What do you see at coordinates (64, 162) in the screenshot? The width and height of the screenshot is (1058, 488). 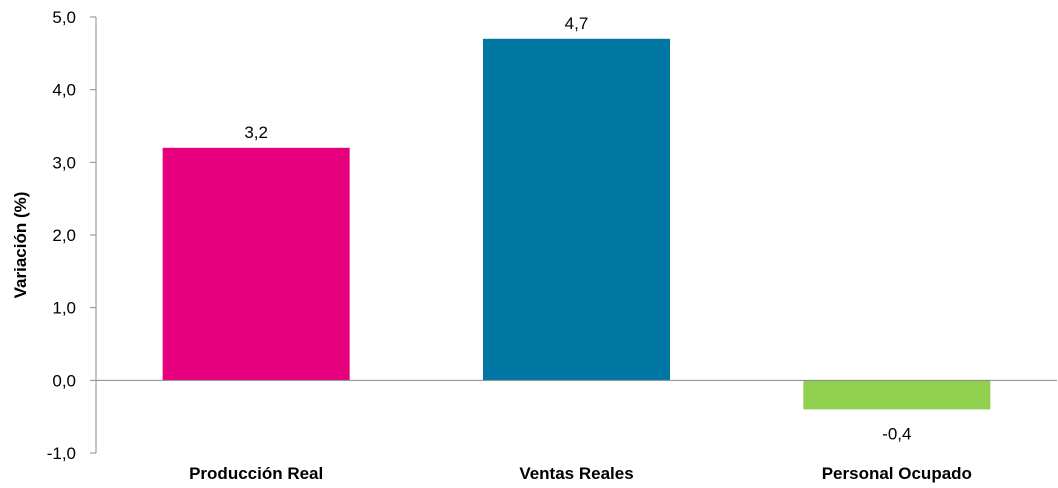 I see `y-tick-label: 3,0` at bounding box center [64, 162].